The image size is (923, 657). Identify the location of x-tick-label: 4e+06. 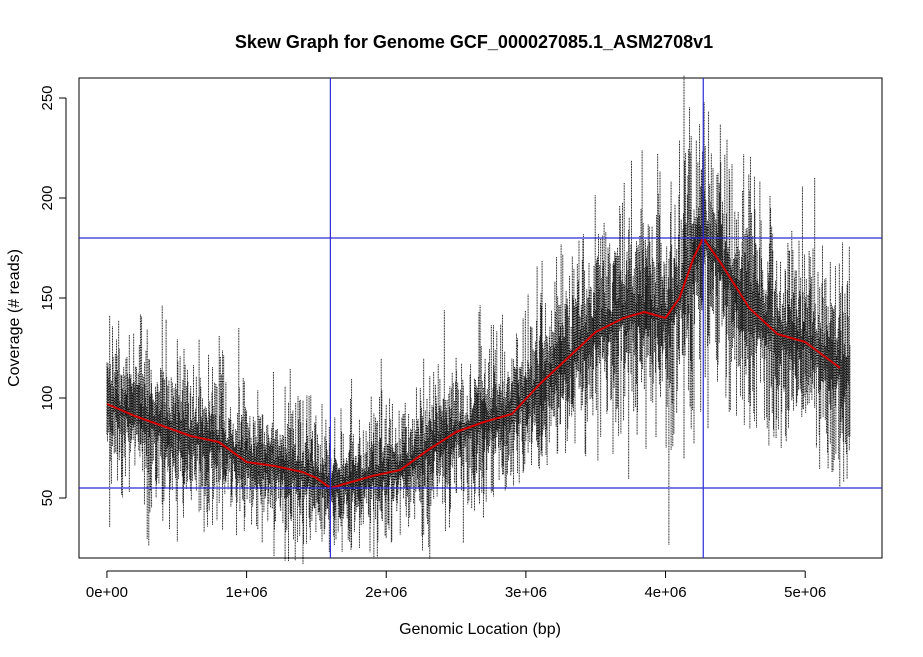
(665, 592).